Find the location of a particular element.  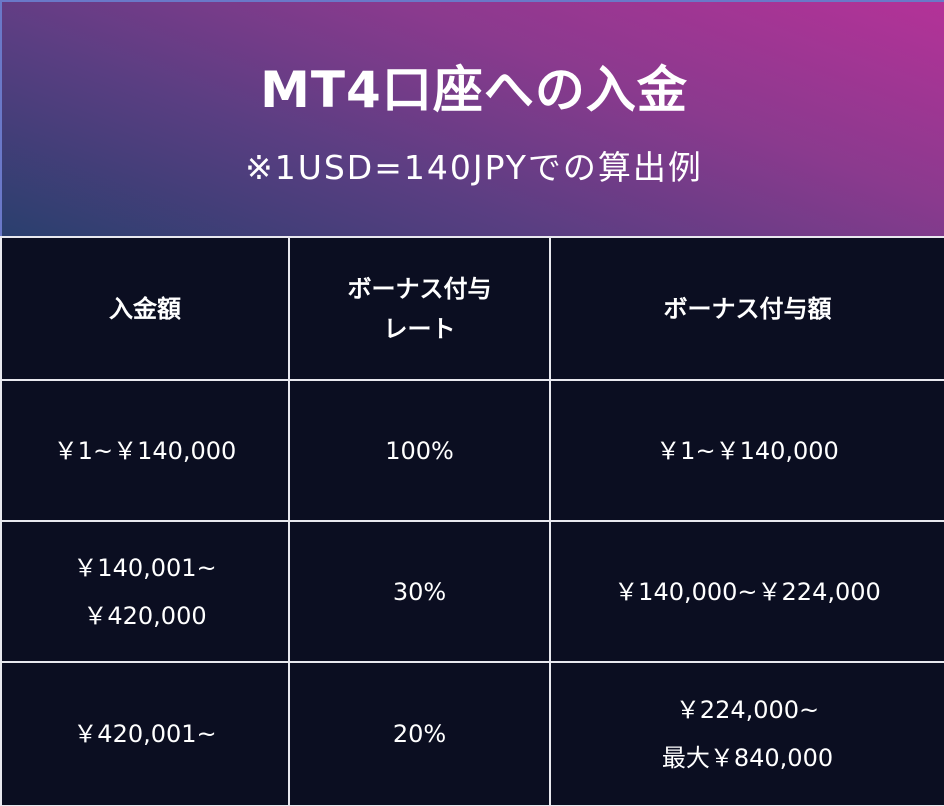

deposit-line1: ￥140,001~ is located at coordinates (145, 567).